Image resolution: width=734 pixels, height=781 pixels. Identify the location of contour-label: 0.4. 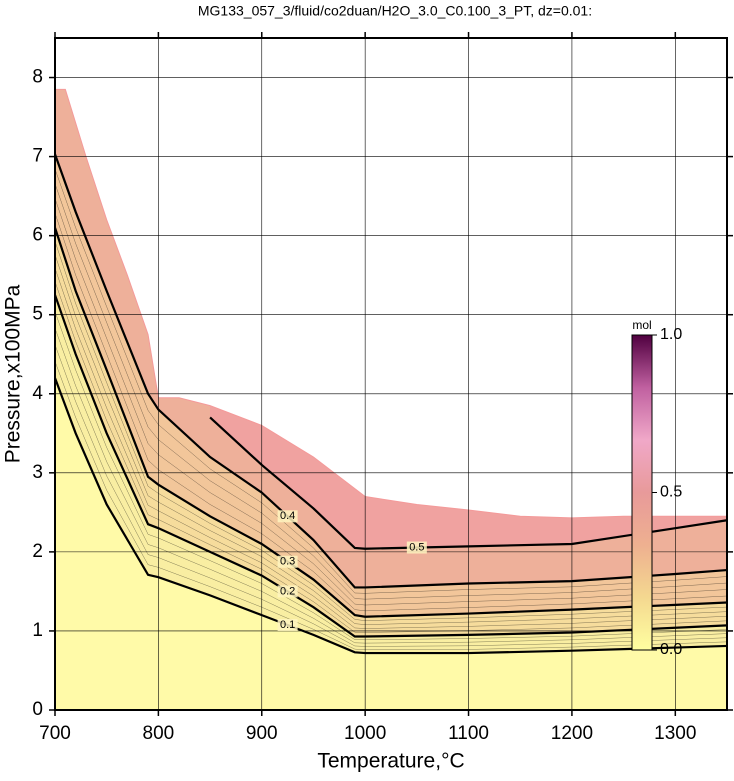
(287, 516).